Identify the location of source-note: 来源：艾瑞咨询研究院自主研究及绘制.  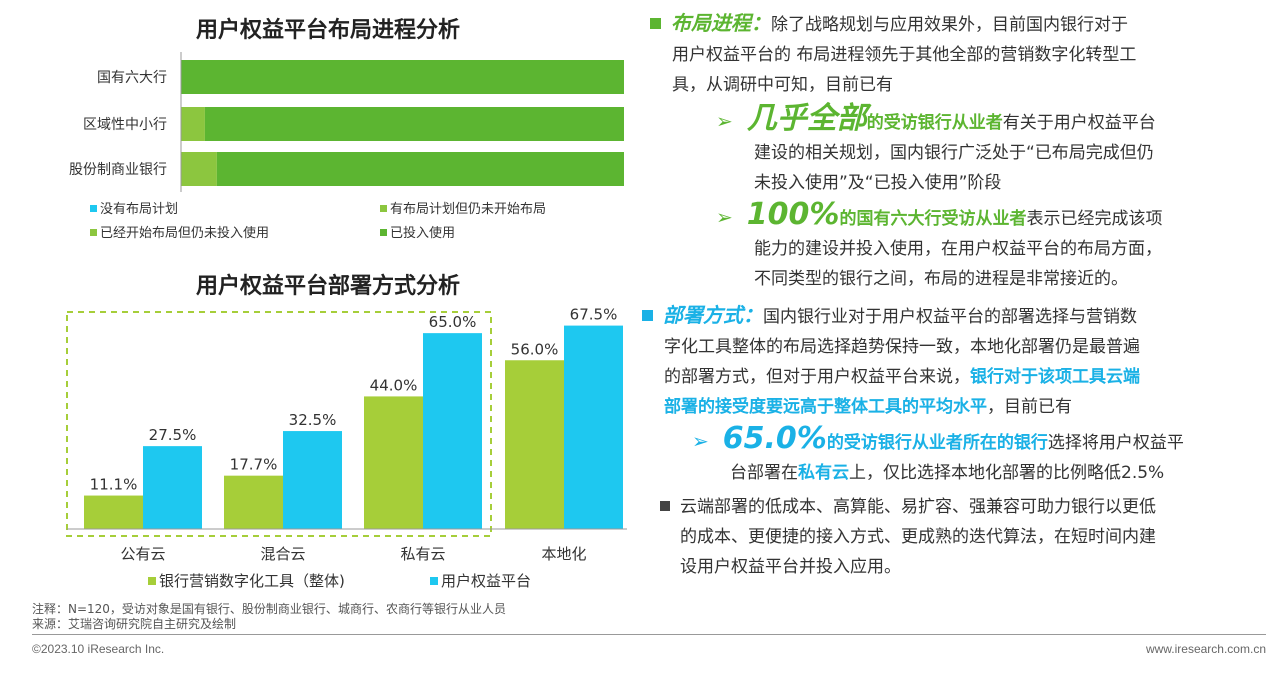
(134, 624).